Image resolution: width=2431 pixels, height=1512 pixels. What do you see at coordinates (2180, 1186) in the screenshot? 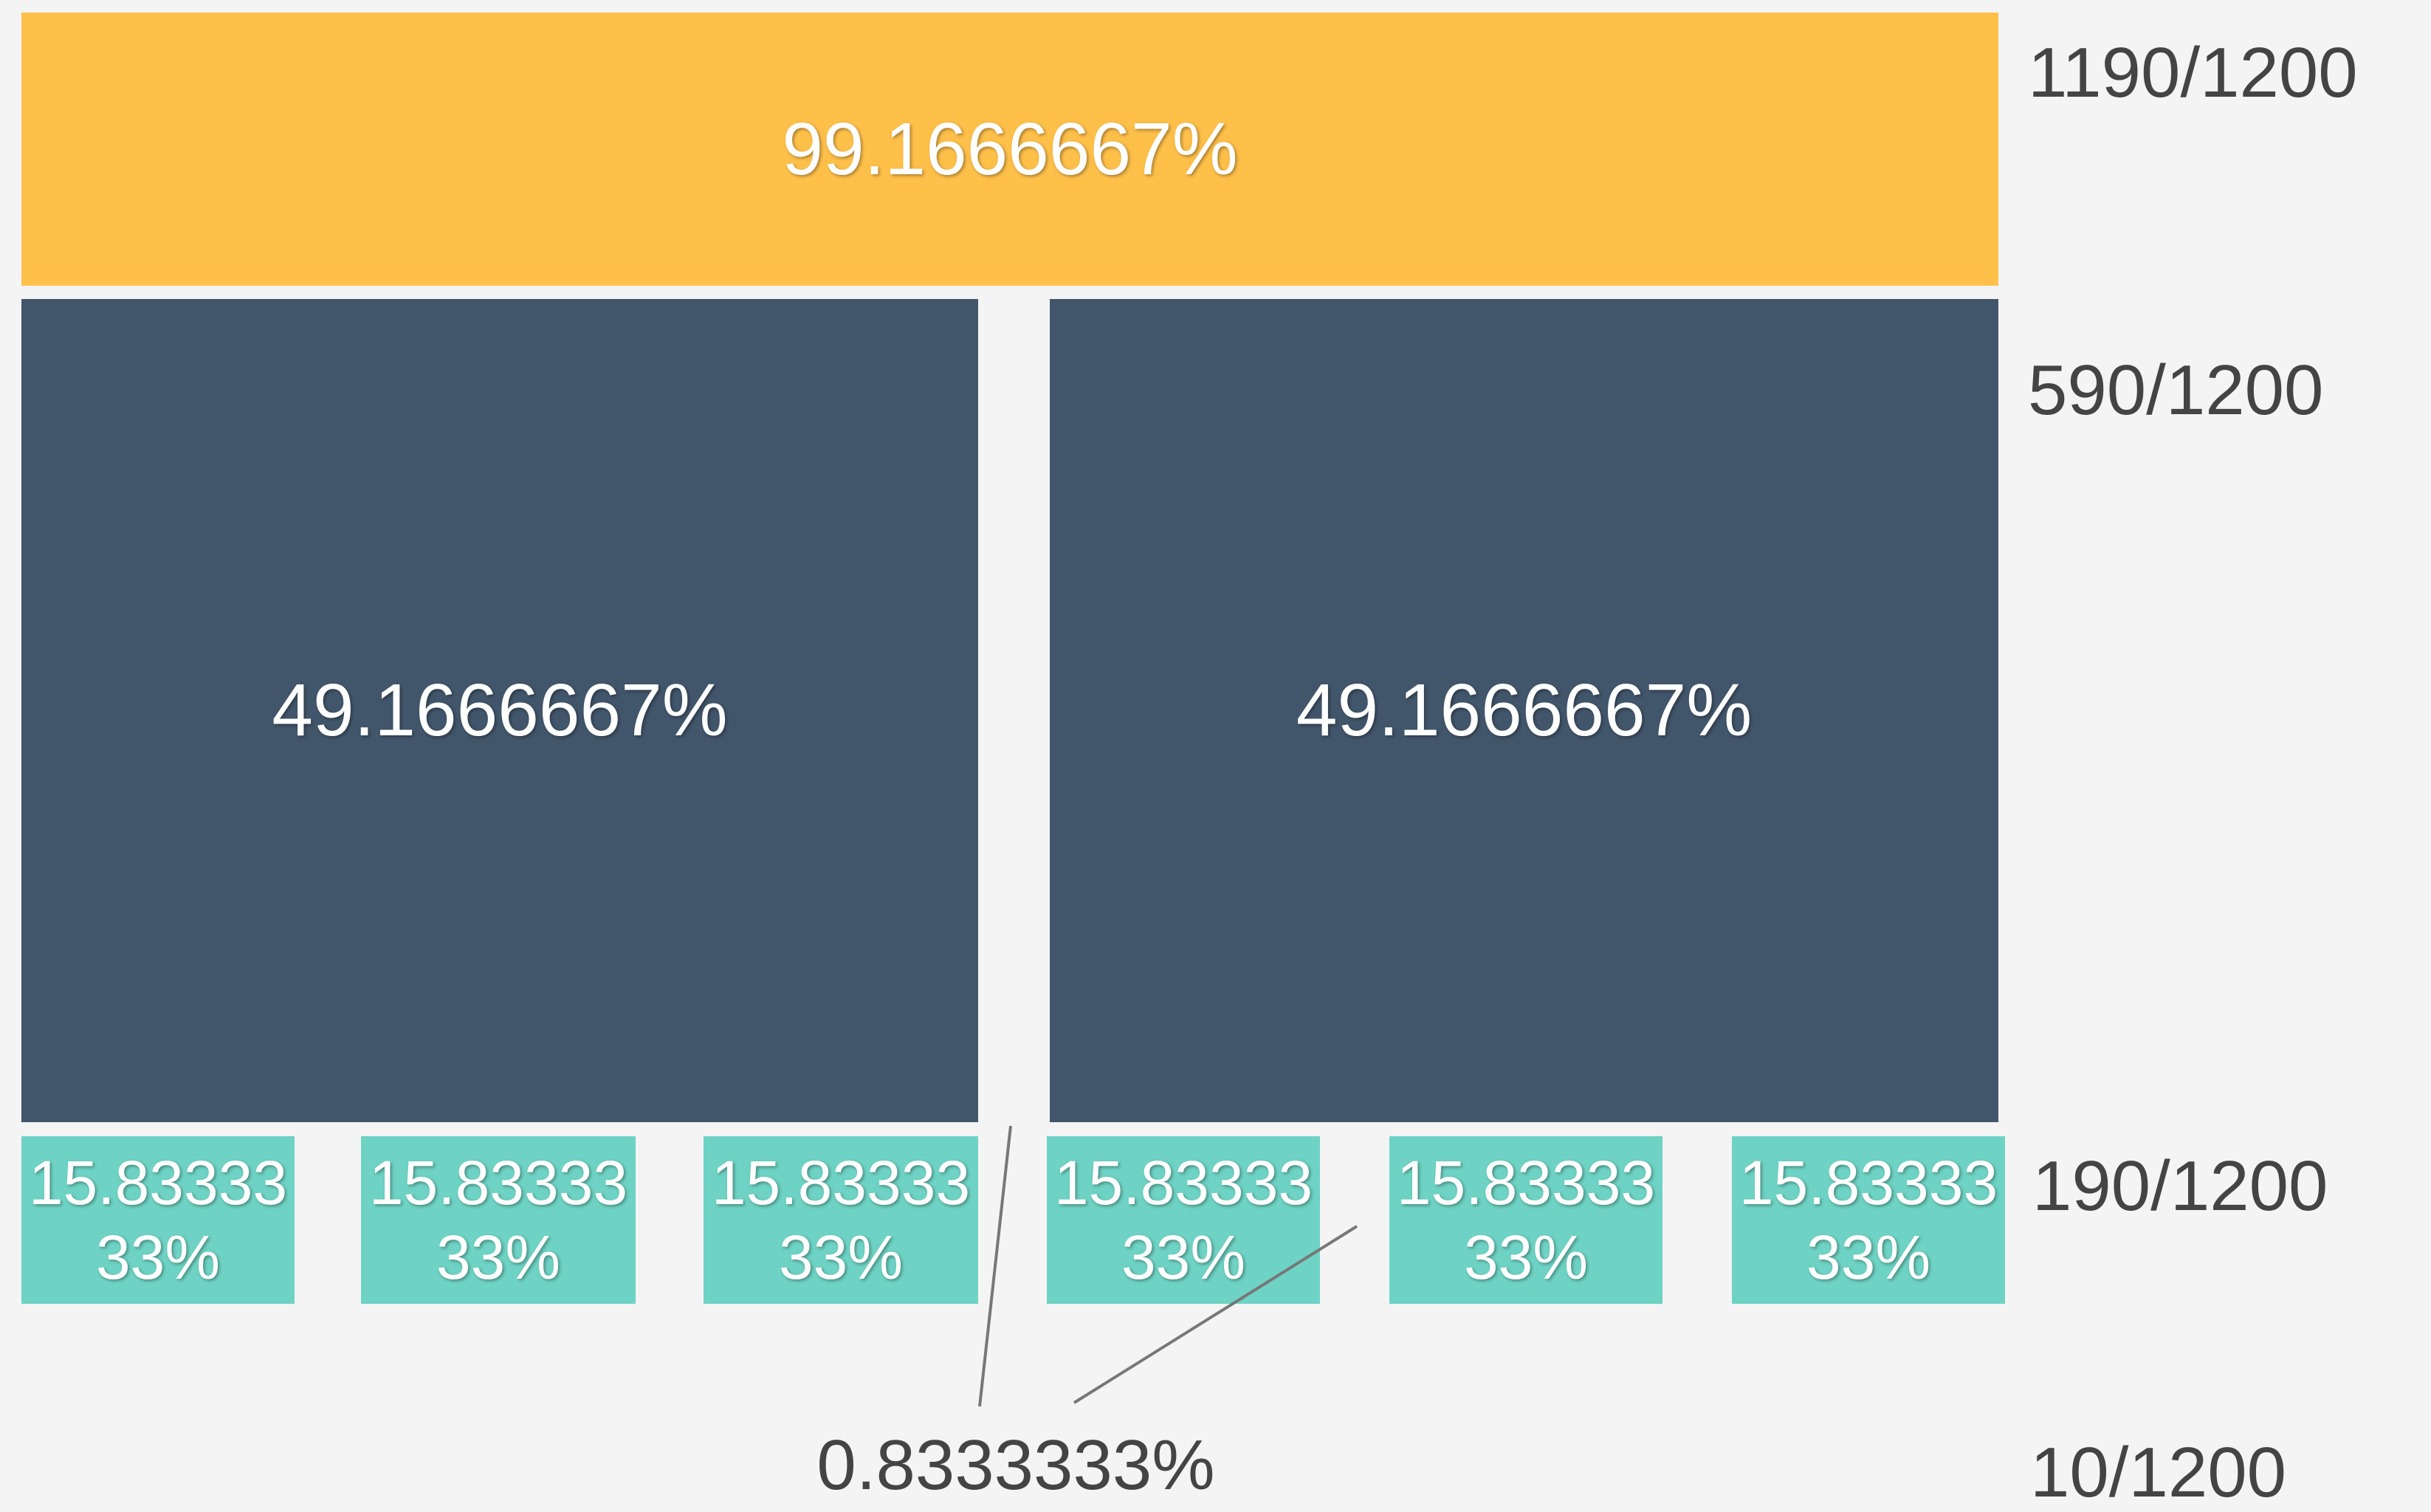
I see `row-fraction: 190/1200` at bounding box center [2180, 1186].